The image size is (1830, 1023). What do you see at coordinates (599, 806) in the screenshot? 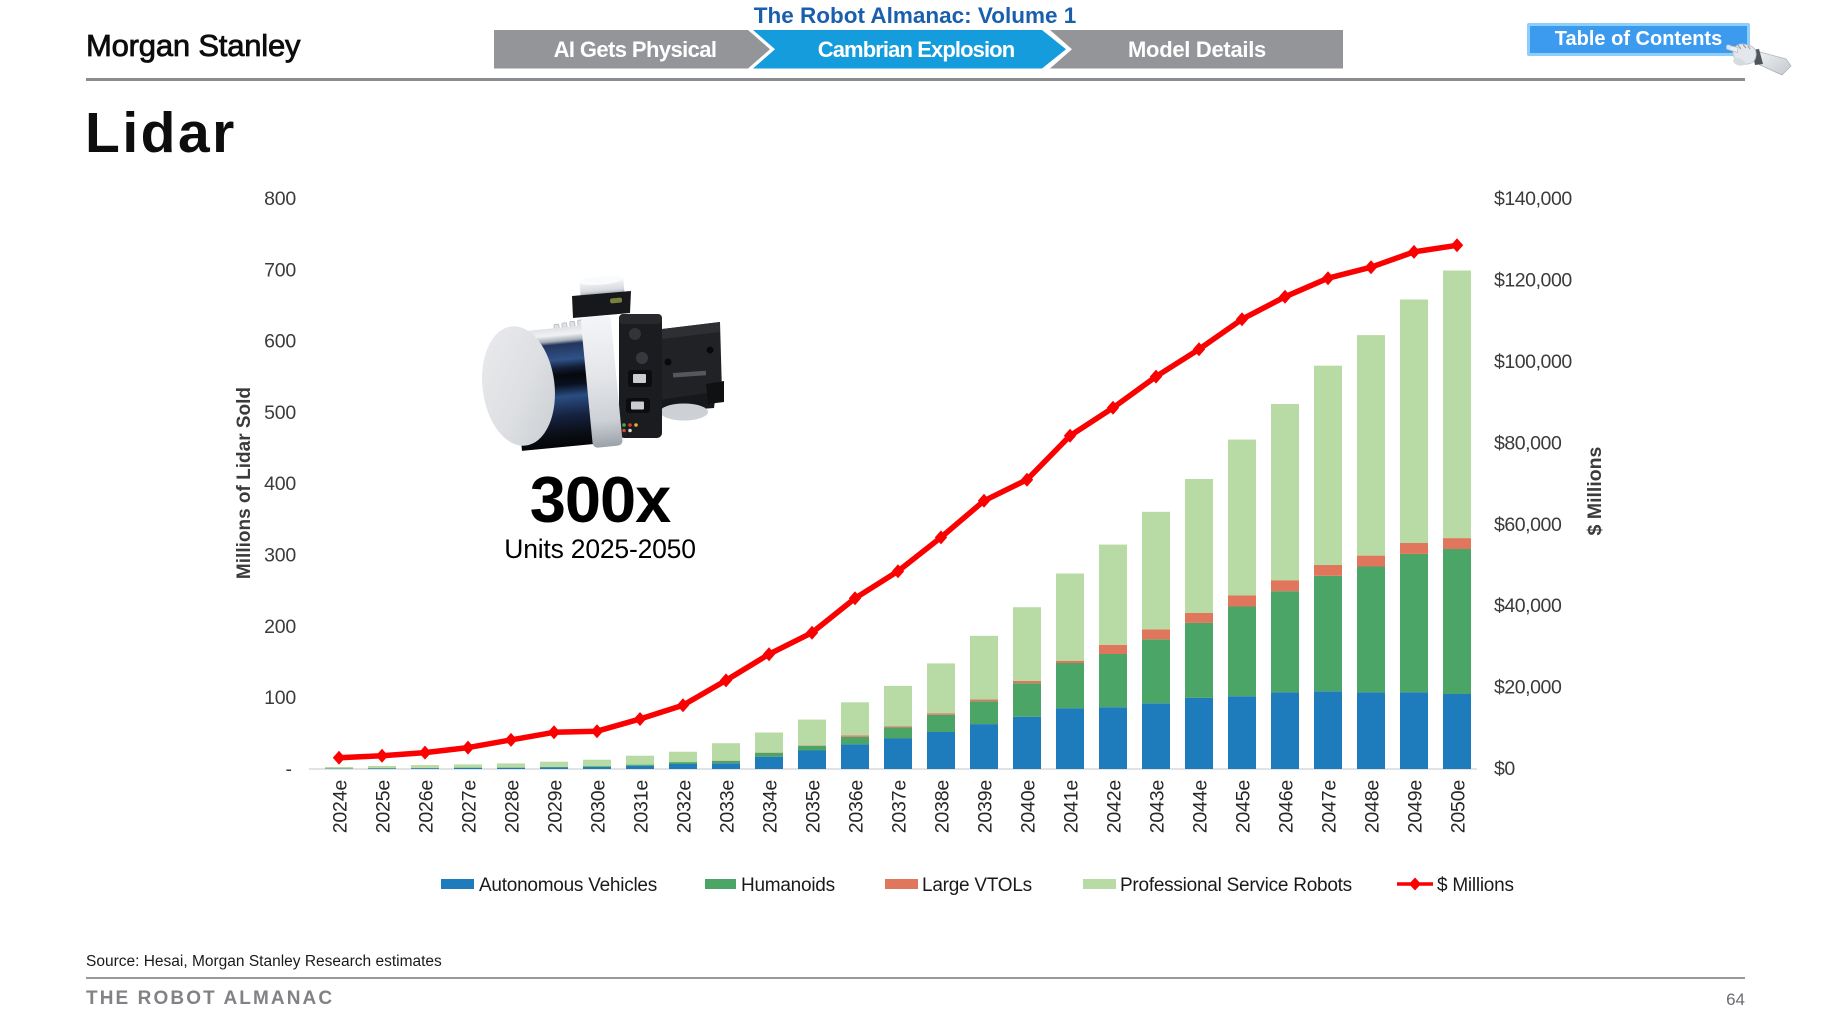
I see `svg-text: 2030e` at bounding box center [599, 806].